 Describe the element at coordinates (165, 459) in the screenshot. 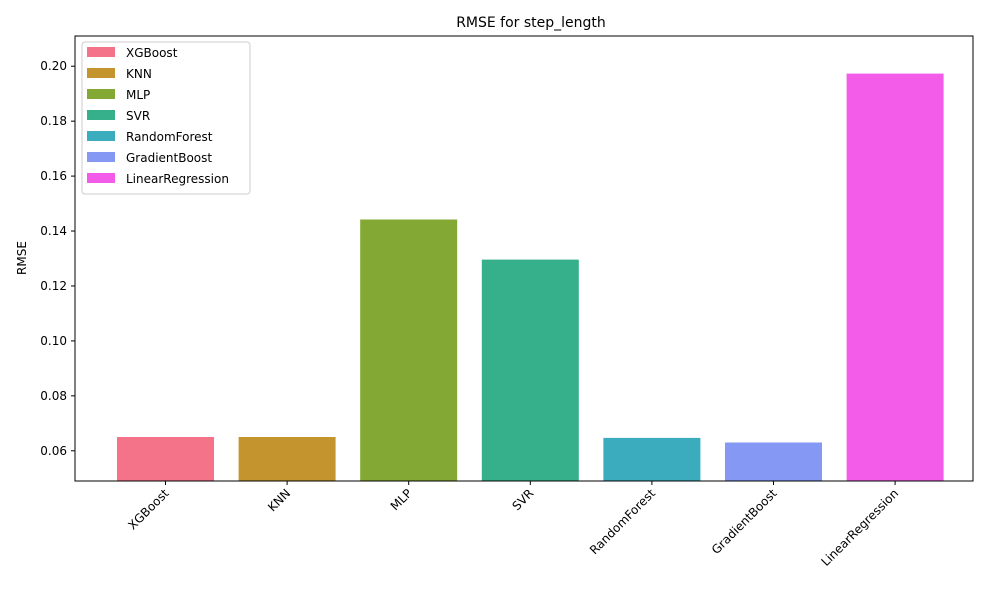

I see `bar-xgboost` at that location.